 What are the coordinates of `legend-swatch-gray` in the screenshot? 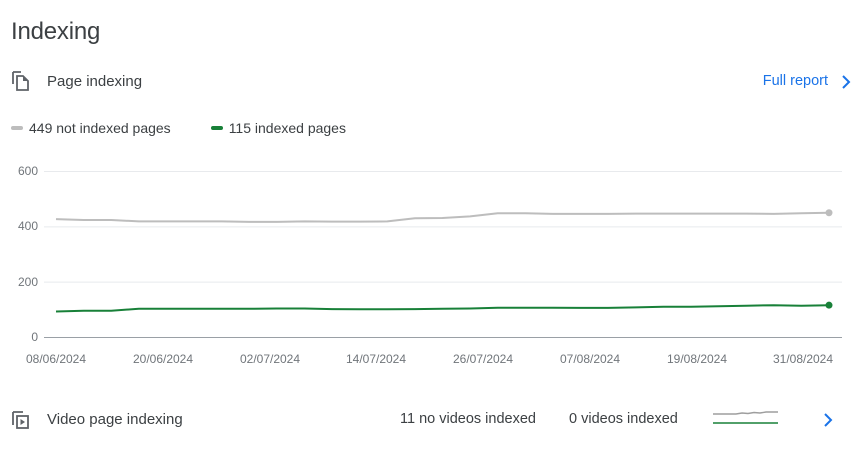 It's located at (17, 128).